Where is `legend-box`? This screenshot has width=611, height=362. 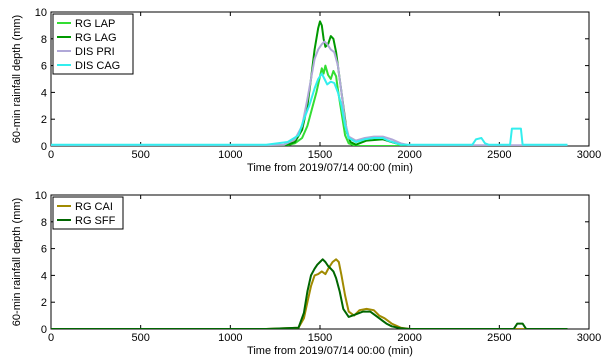 legend-box is located at coordinates (88, 213).